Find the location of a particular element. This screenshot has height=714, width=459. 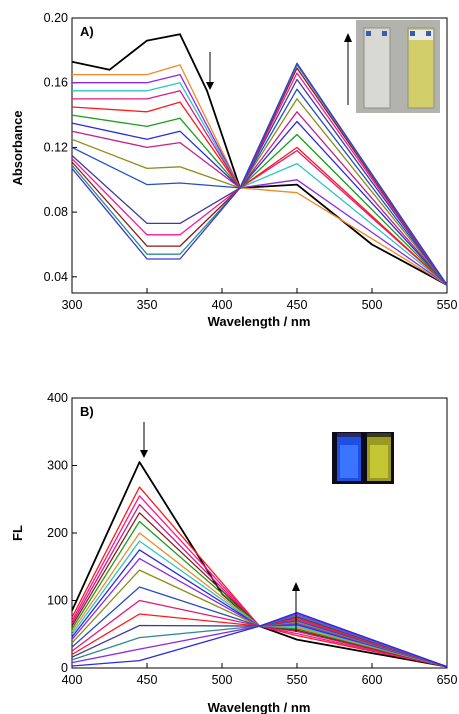

x-tick-label: 300 is located at coordinates (72, 305).